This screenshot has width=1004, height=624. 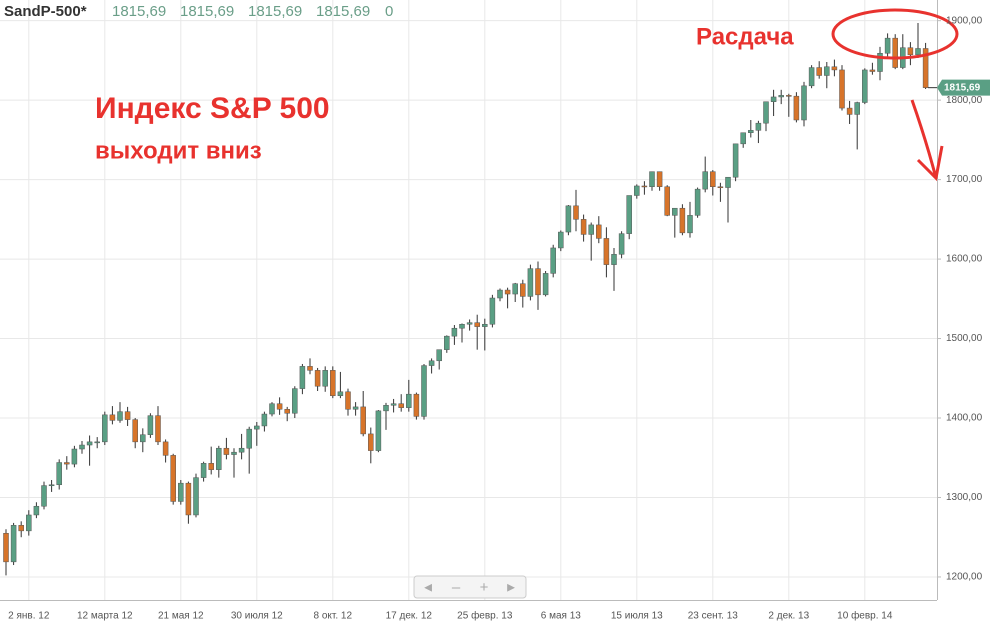 I want to click on x-tick-label: 8 окт. 12, so click(x=333, y=616).